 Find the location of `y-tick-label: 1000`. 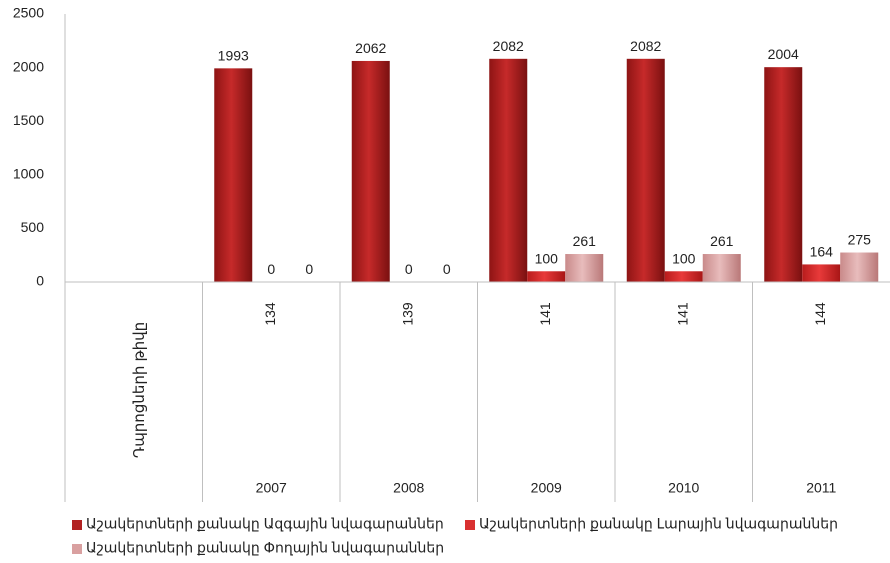

y-tick-label: 1000 is located at coordinates (28, 174).